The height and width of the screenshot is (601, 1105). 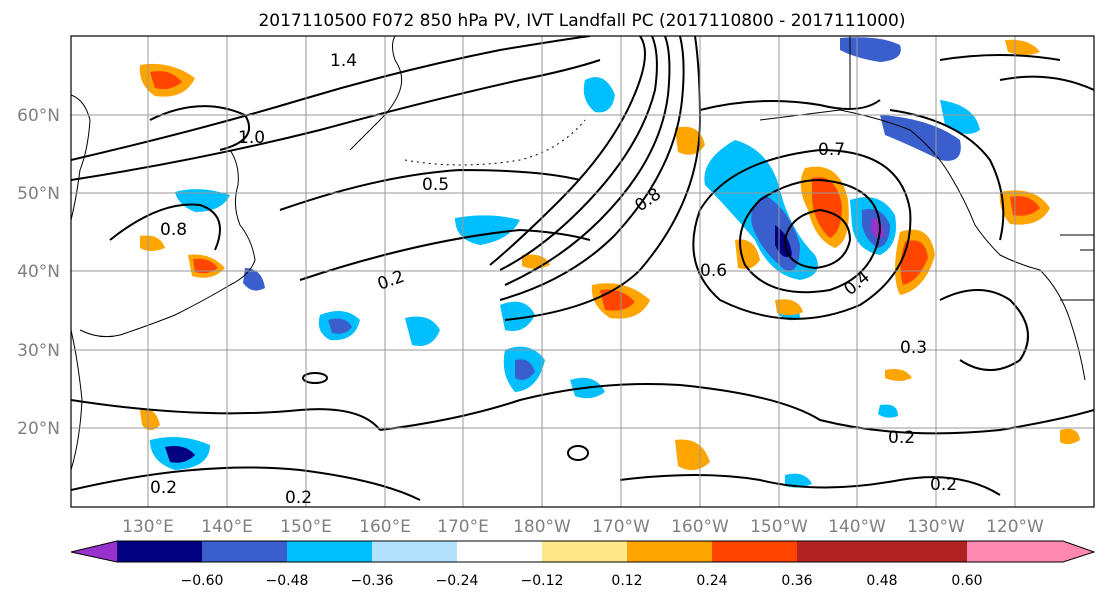 I want to click on contour-label: 0.5, so click(x=435, y=185).